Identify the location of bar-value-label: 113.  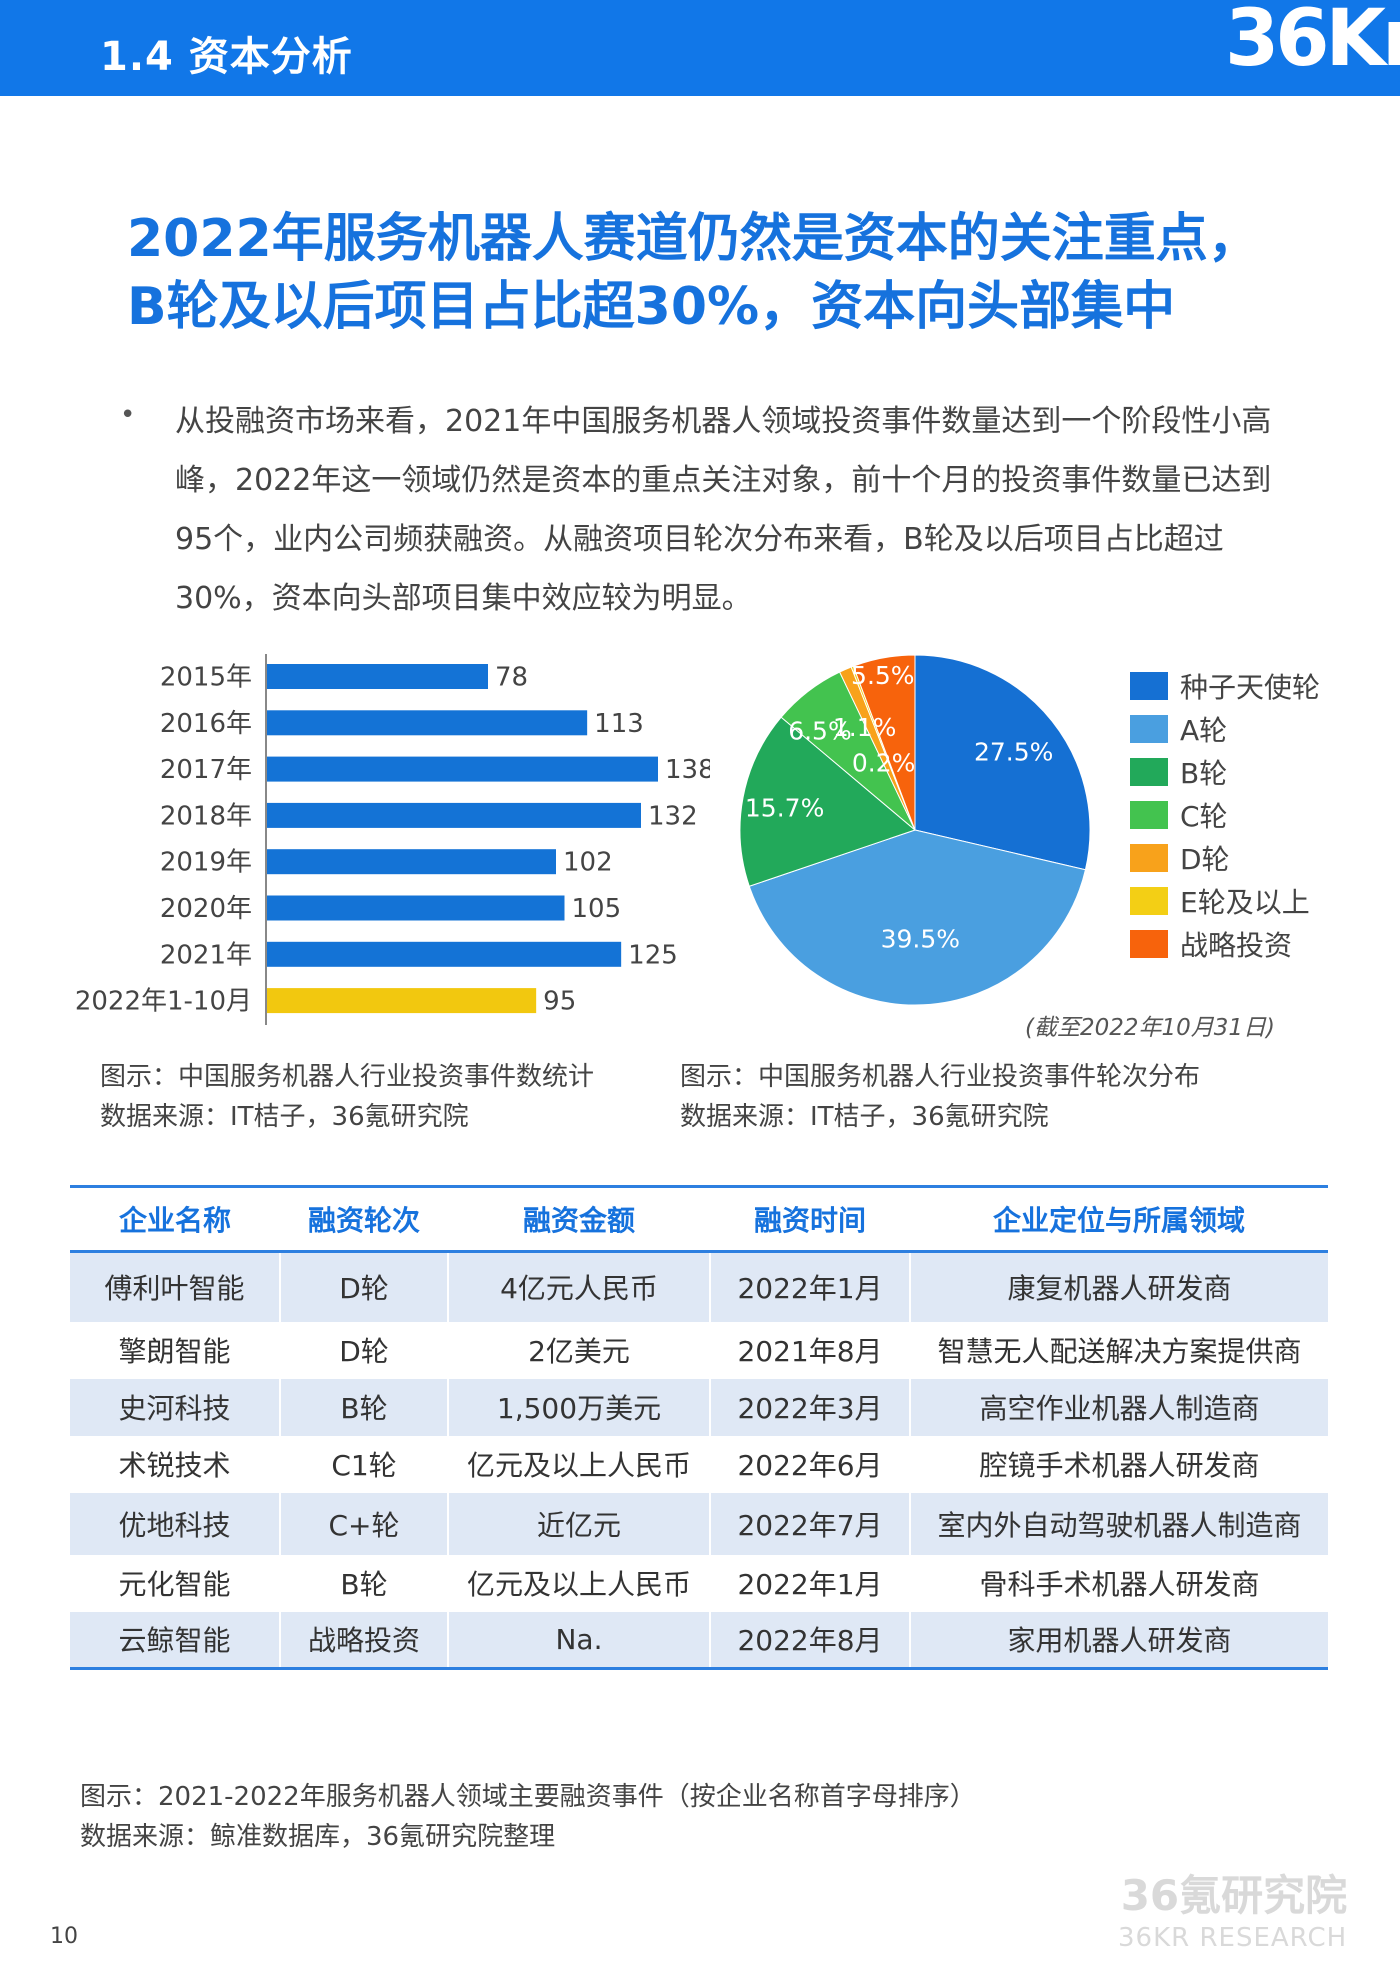
(619, 724).